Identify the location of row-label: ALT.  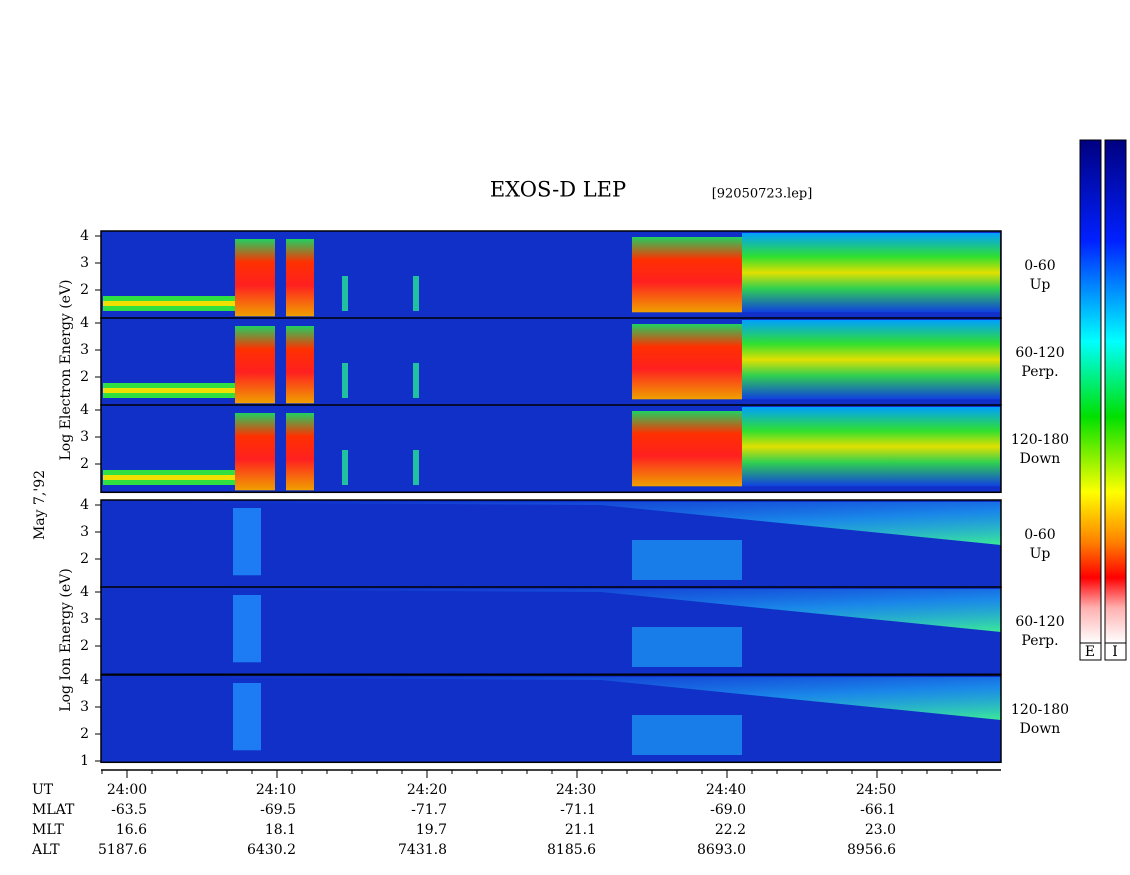
(45, 850).